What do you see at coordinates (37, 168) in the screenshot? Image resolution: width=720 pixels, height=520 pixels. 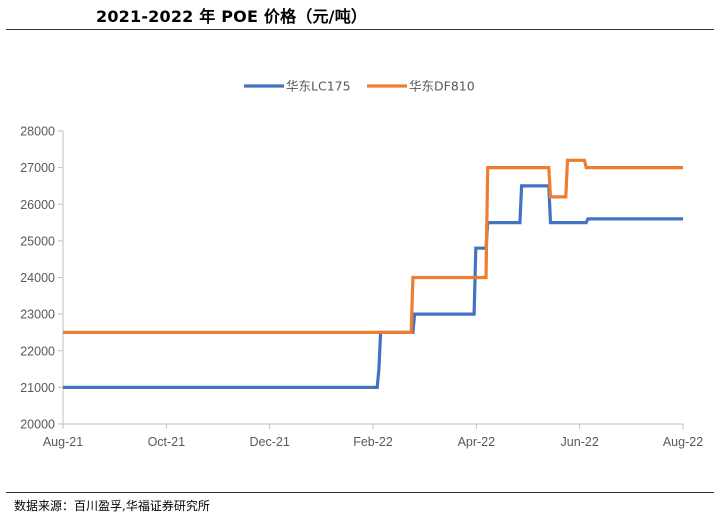 I see `y-tick-label: 27000` at bounding box center [37, 168].